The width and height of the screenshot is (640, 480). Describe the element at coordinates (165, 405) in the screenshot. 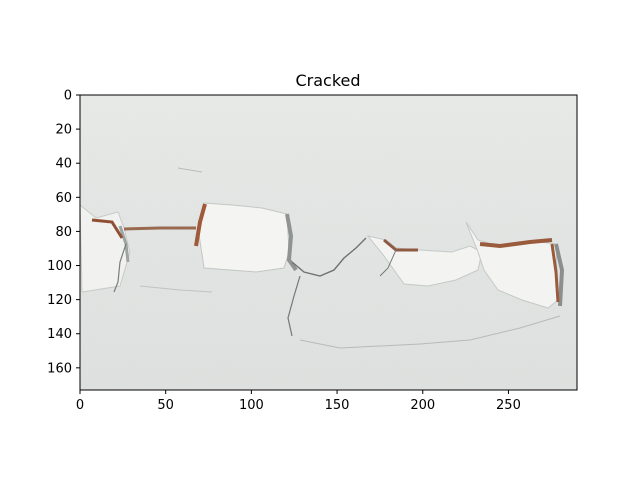

I see `x-tick-label: 50` at that location.